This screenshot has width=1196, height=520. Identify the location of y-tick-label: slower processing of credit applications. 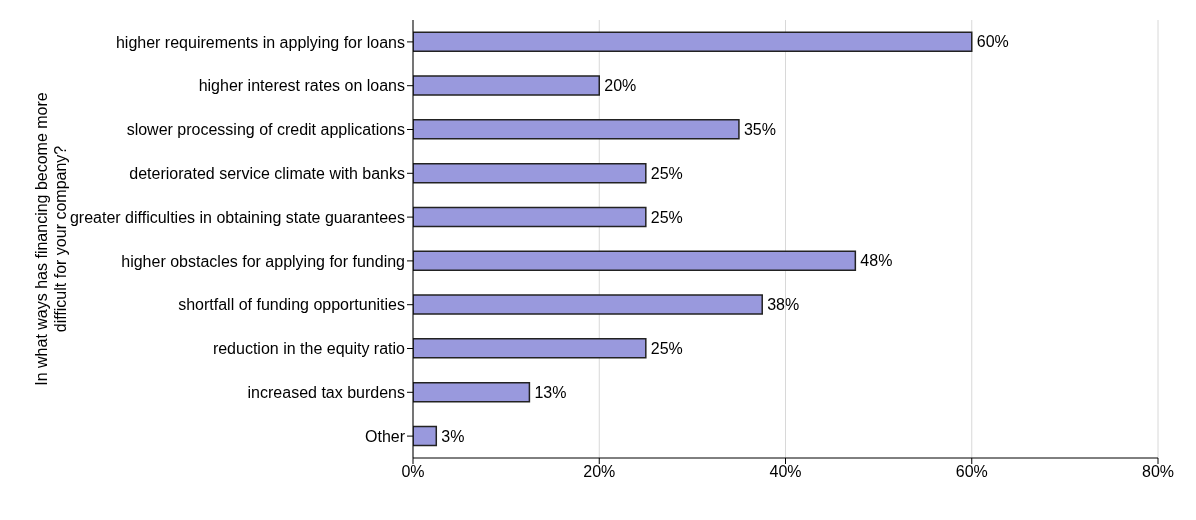
(265, 130).